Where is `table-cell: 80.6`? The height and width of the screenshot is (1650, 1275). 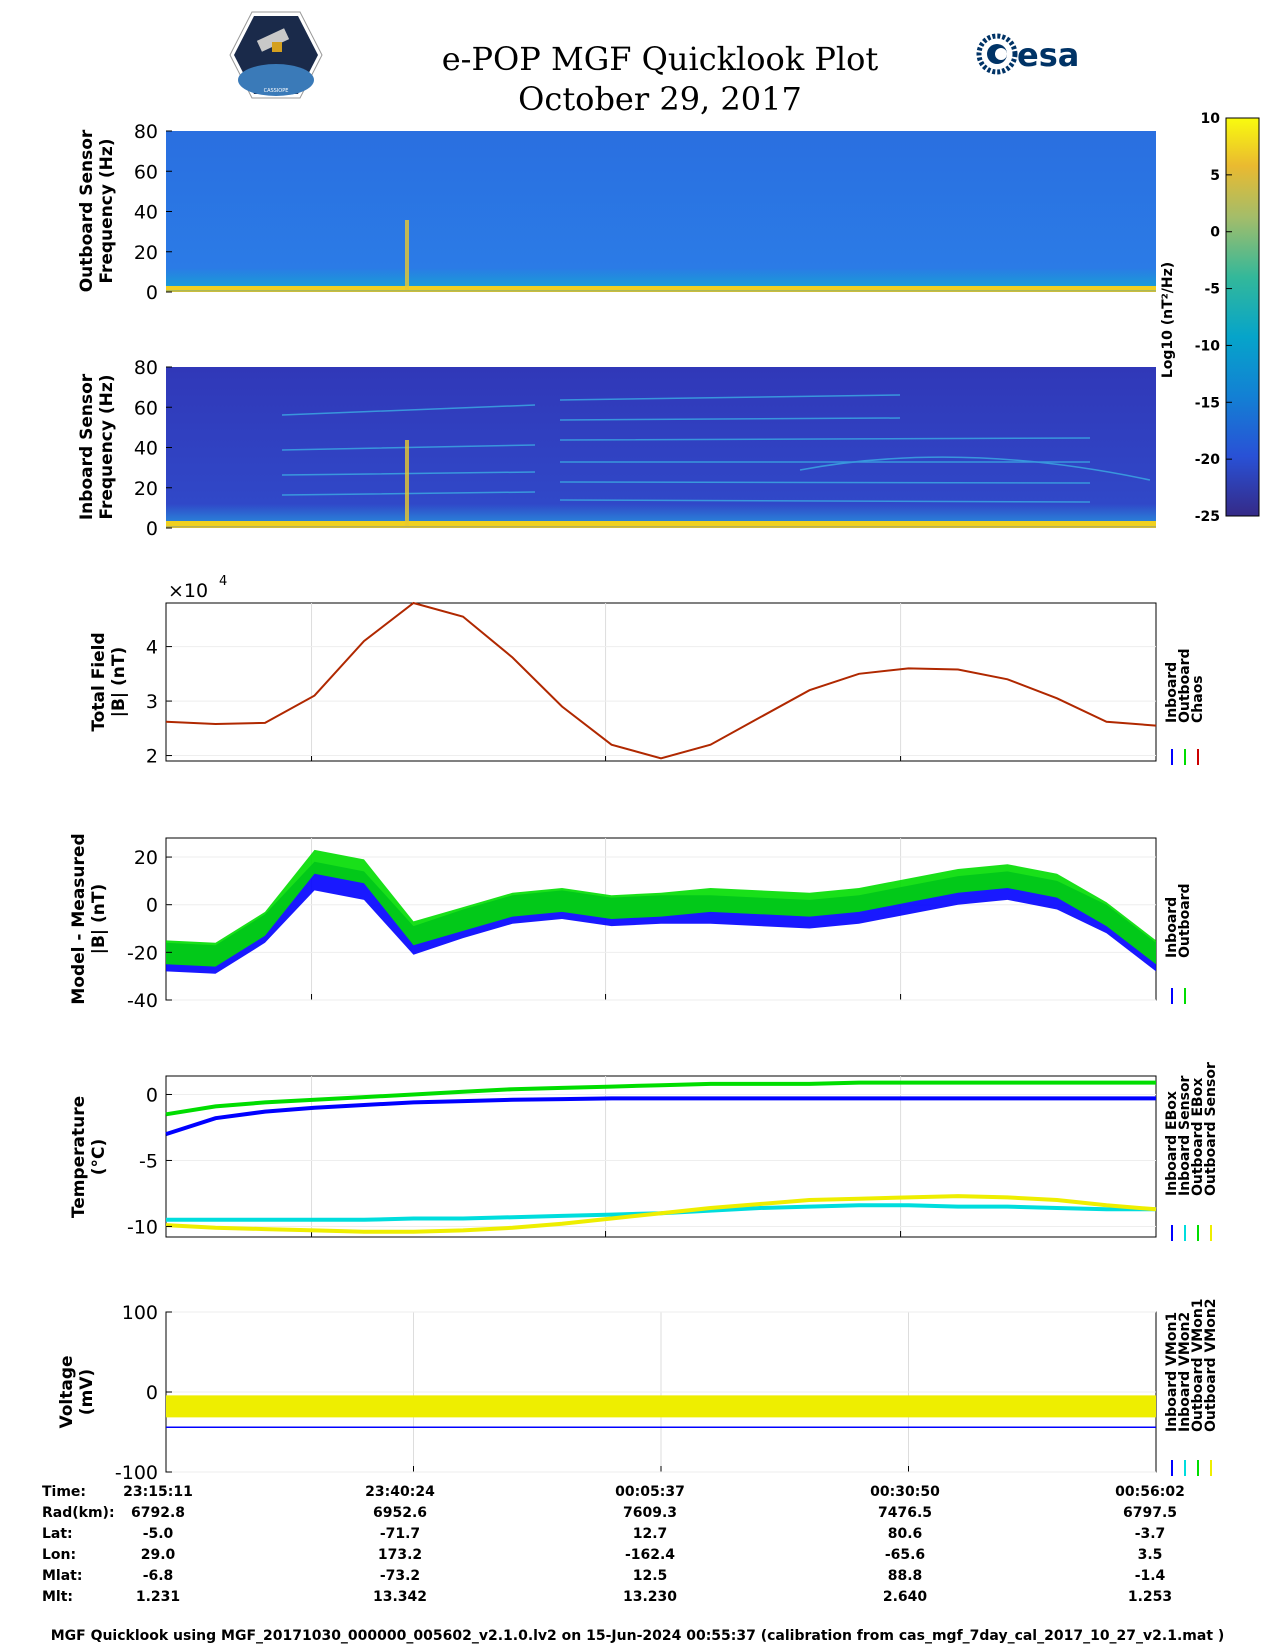 table-cell: 80.6 is located at coordinates (905, 1534).